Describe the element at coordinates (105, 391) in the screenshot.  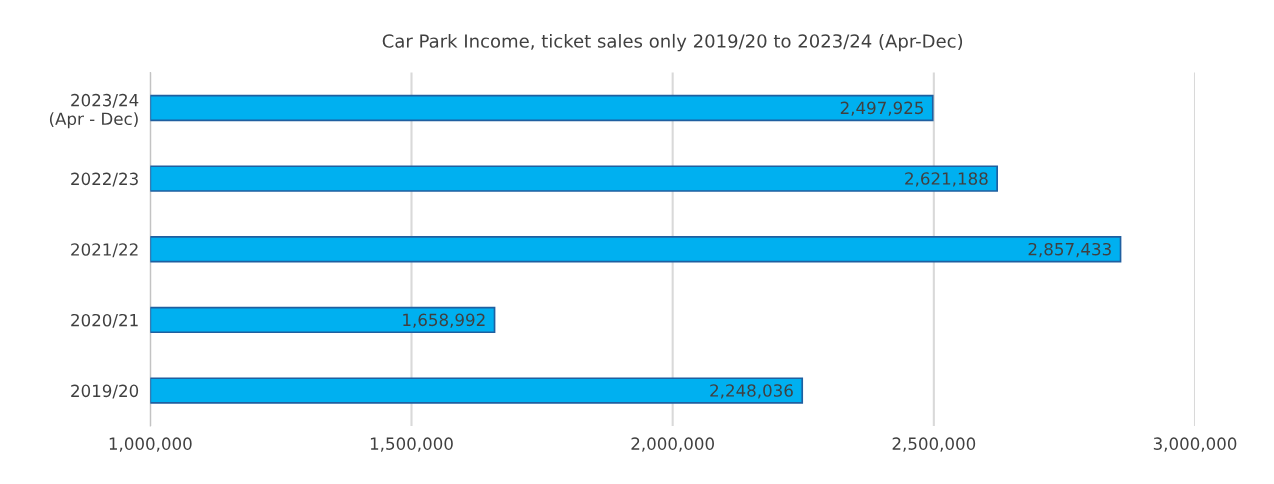
I see `y-tick-label: 2019/20` at that location.